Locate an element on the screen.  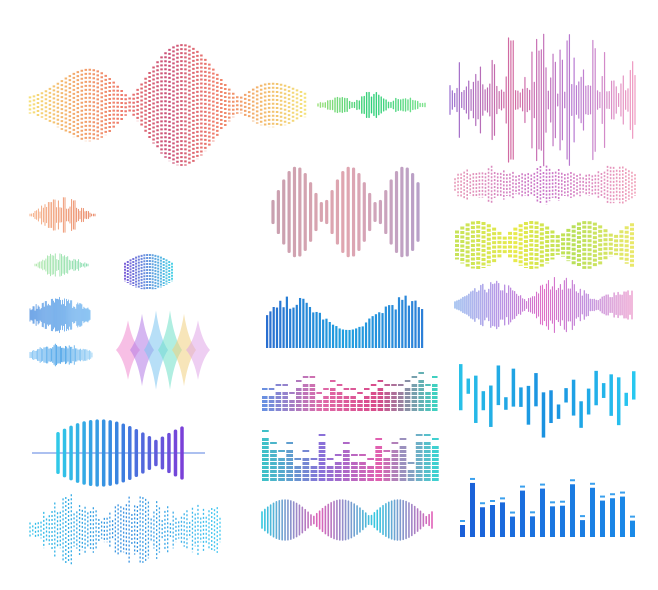
blue-line-wave is located at coordinates (60, 315).